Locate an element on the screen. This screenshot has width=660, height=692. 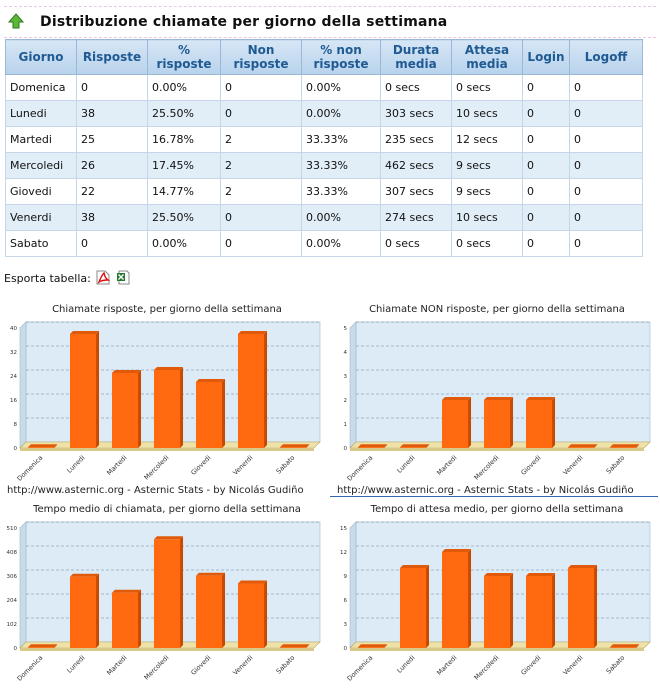
table-cell: 25.50% is located at coordinates (184, 217).